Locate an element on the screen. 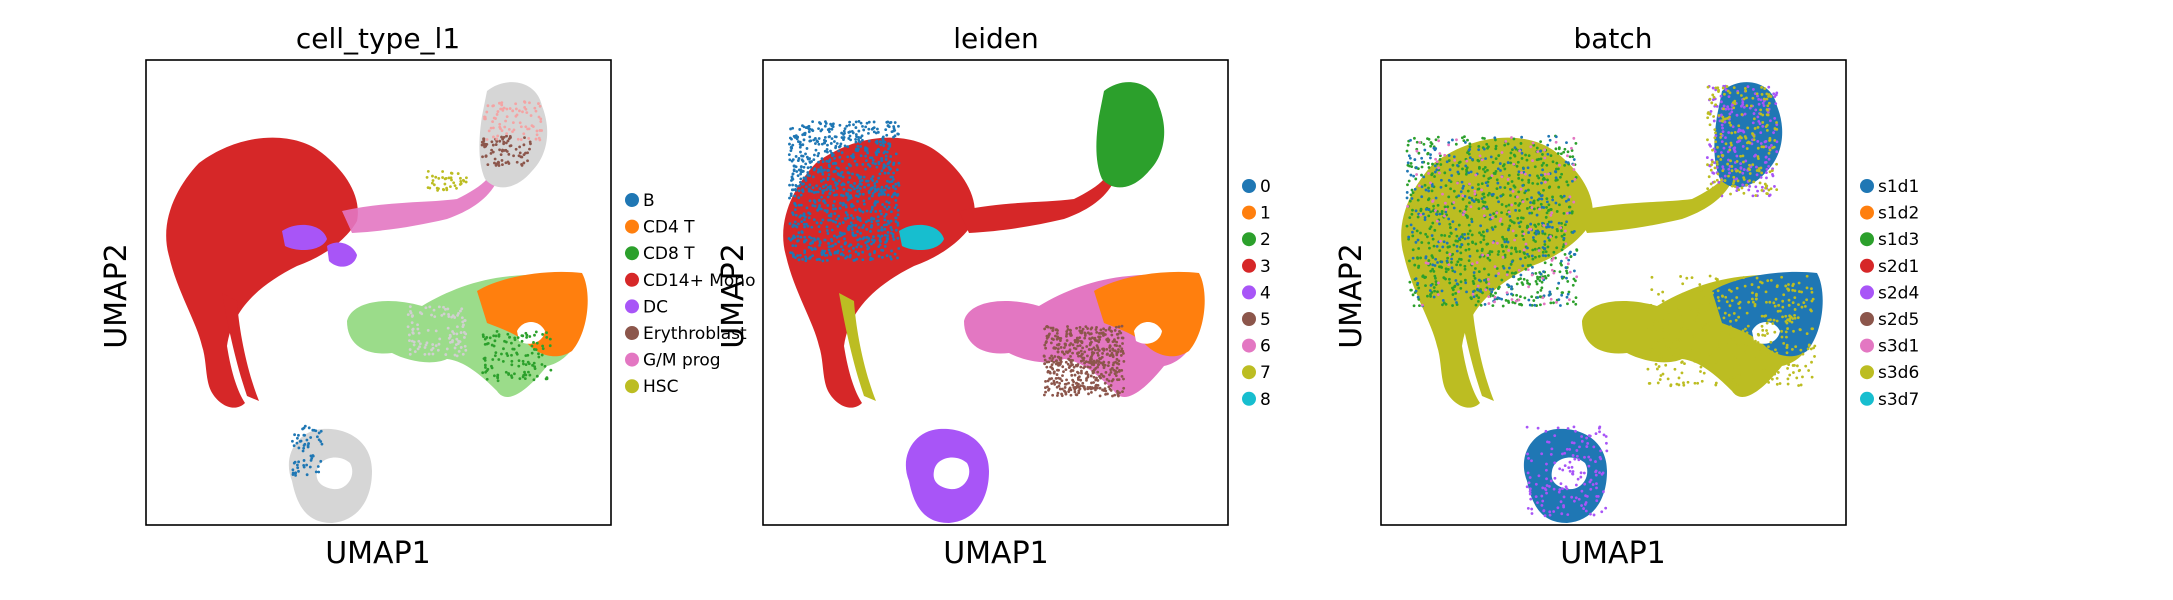  legend-item: CD4 T is located at coordinates (660, 228).